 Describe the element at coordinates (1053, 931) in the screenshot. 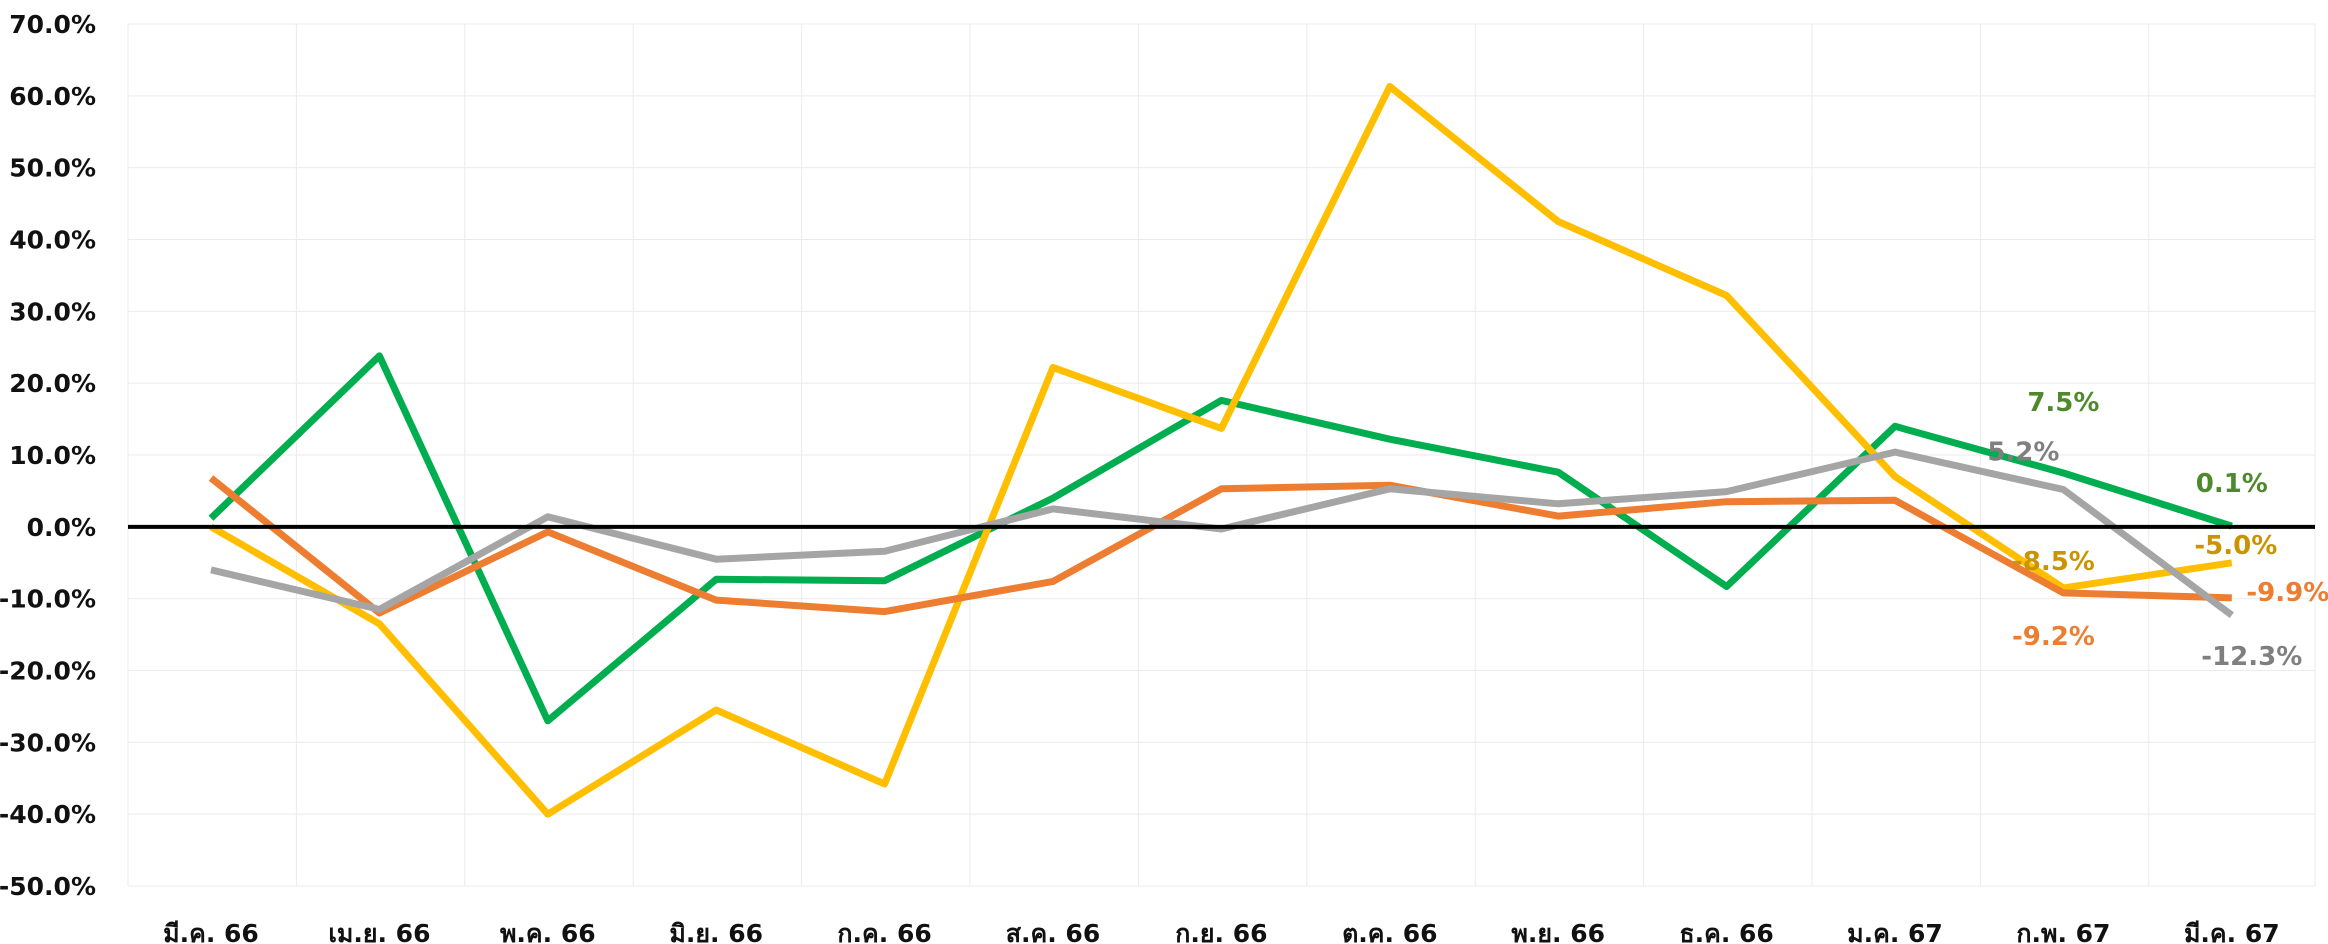

I see `x-tick-label: ส.ค. 66` at that location.